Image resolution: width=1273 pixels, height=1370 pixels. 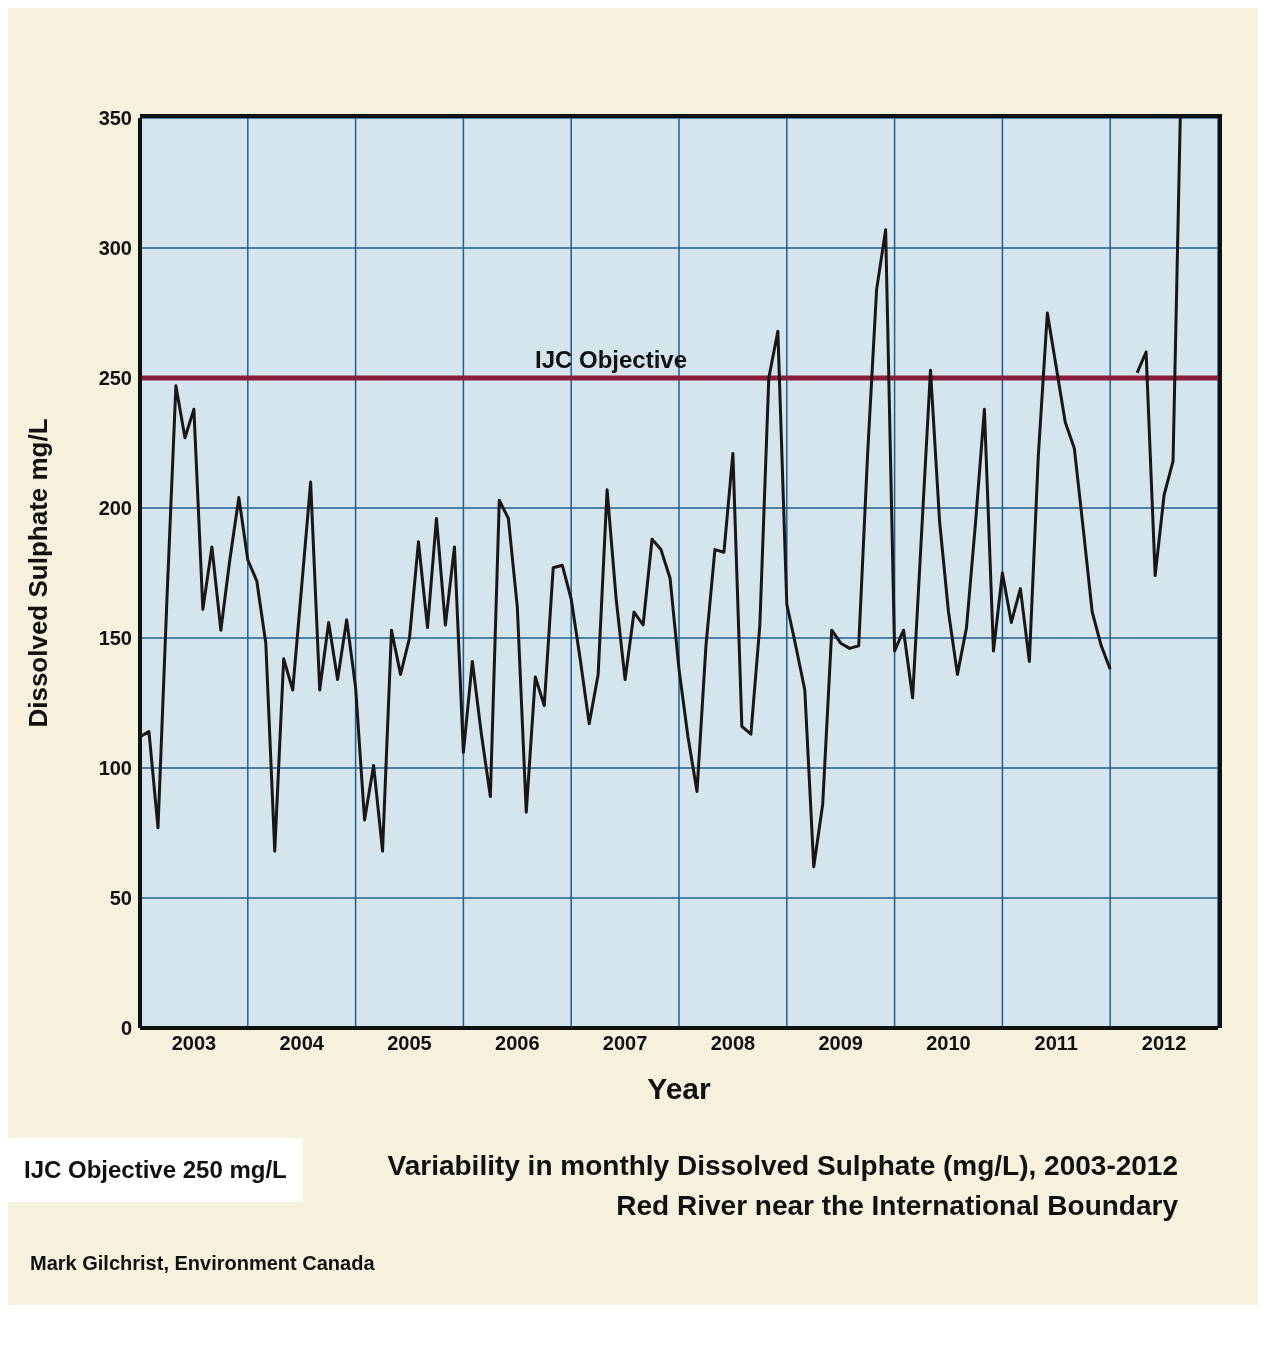 I want to click on y-tick-label: 350, so click(x=115, y=118).